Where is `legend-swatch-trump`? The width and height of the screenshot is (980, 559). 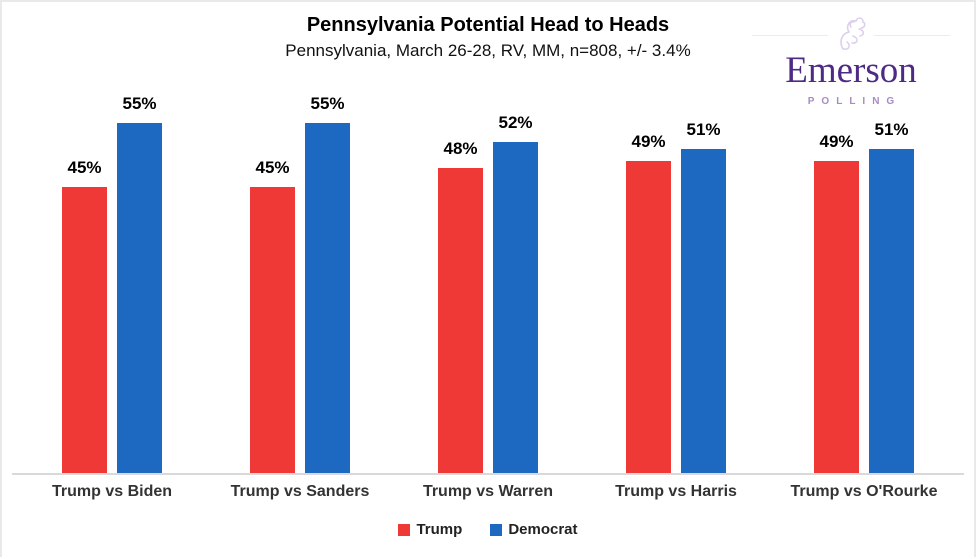 legend-swatch-trump is located at coordinates (404, 529).